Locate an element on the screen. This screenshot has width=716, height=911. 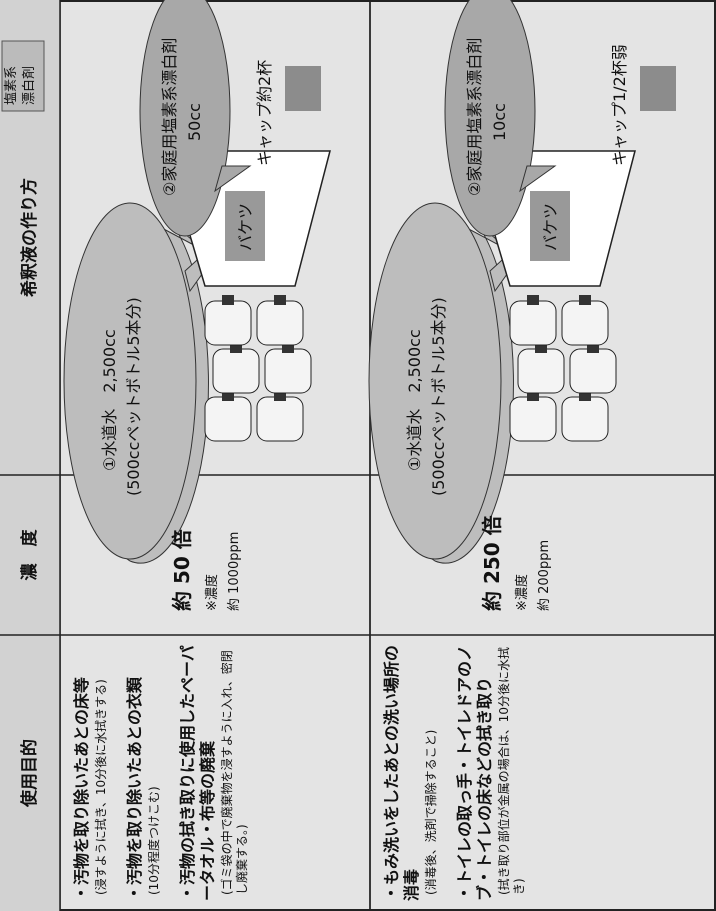
bleach-amount: 50cc is located at coordinates (194, 122).